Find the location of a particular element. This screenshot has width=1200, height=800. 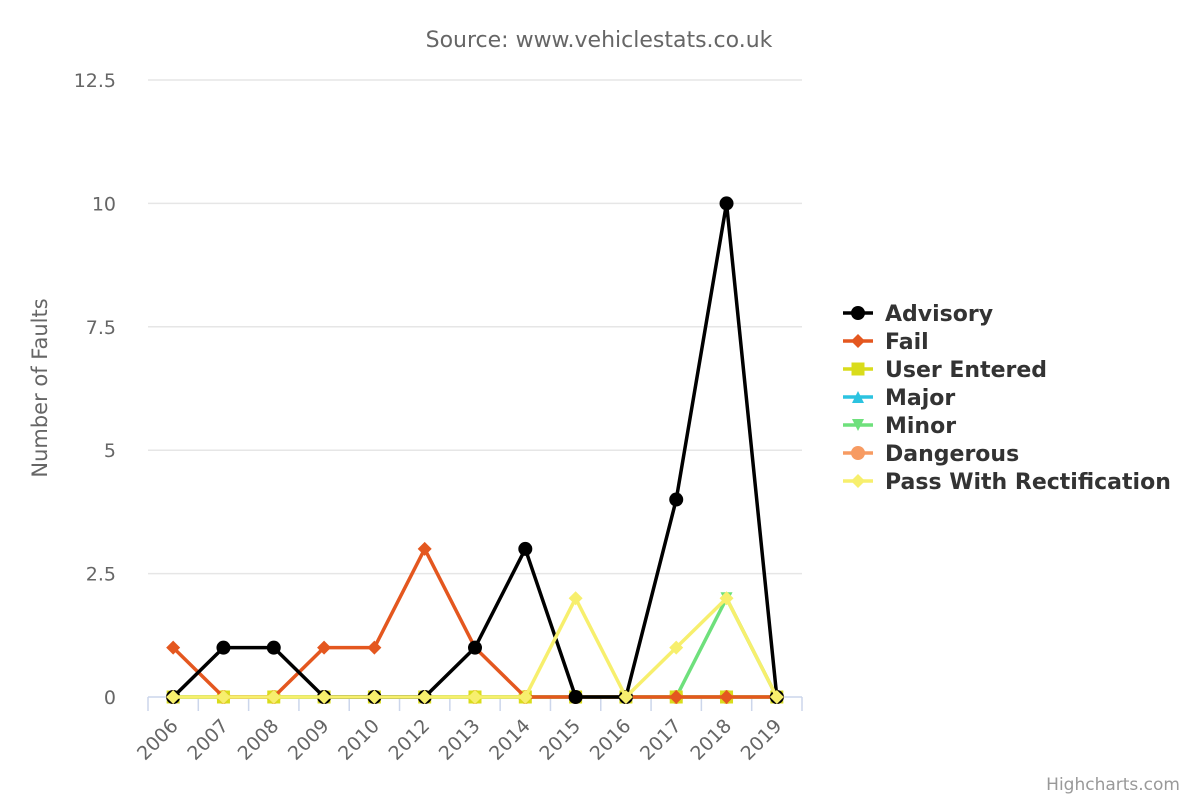

chart-subtitle: Source: www.vehiclestats.co.uk is located at coordinates (599, 40).